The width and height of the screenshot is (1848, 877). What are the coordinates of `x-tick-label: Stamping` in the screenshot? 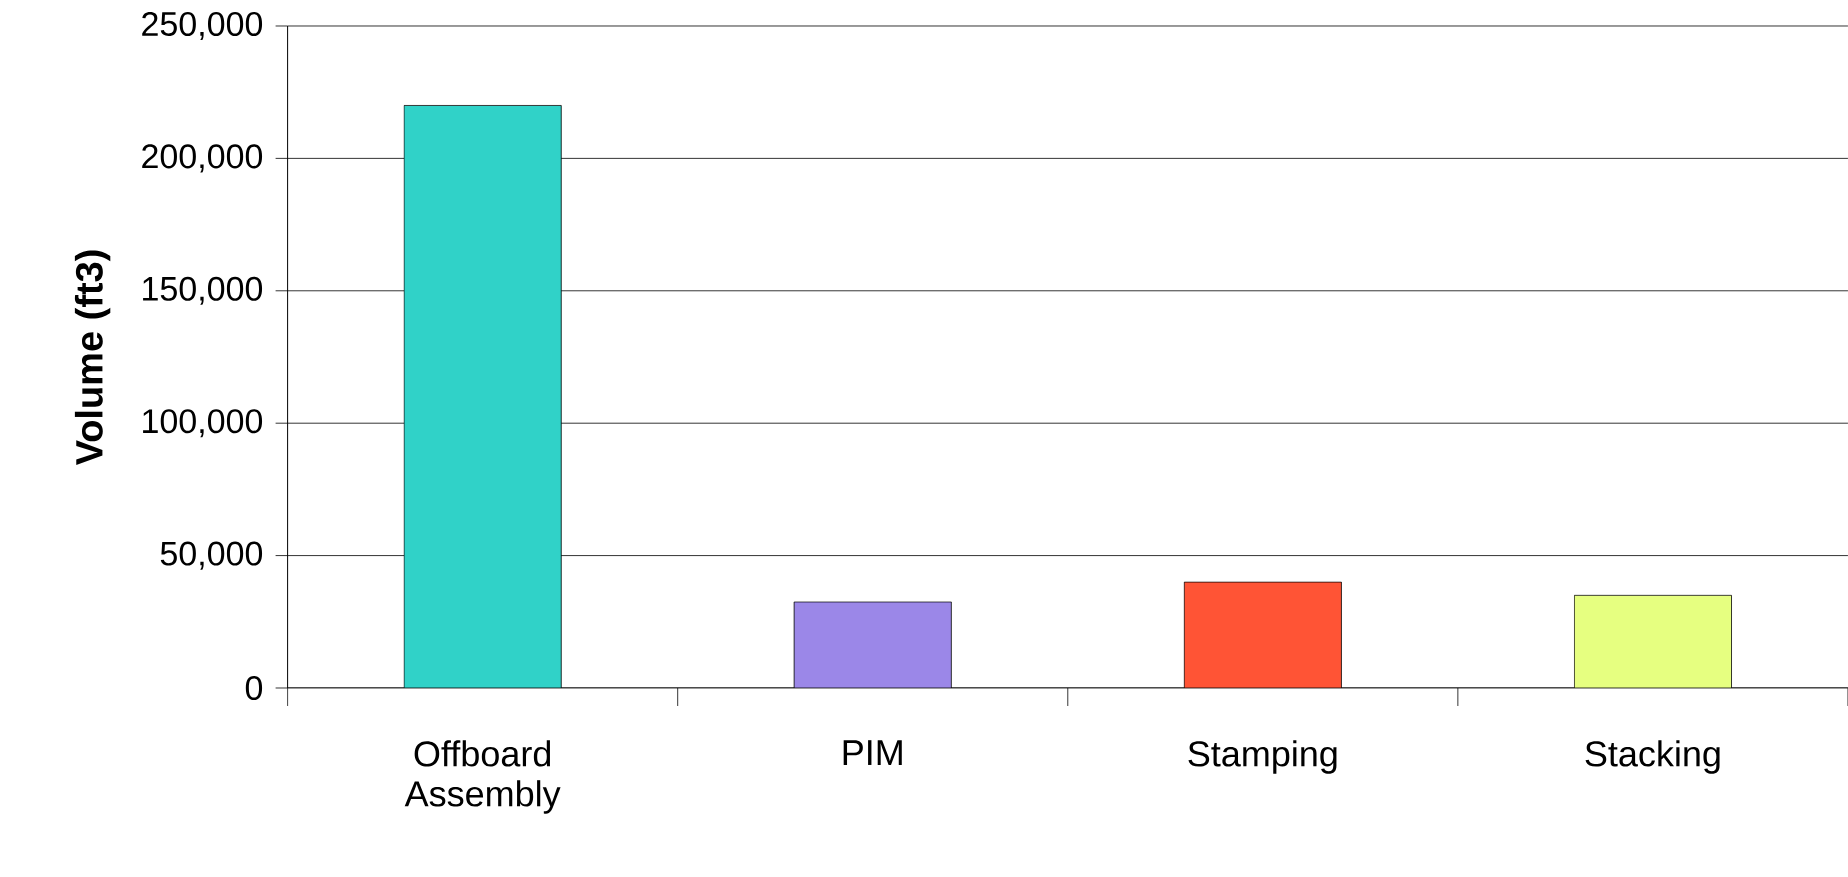 It's located at (1262, 757).